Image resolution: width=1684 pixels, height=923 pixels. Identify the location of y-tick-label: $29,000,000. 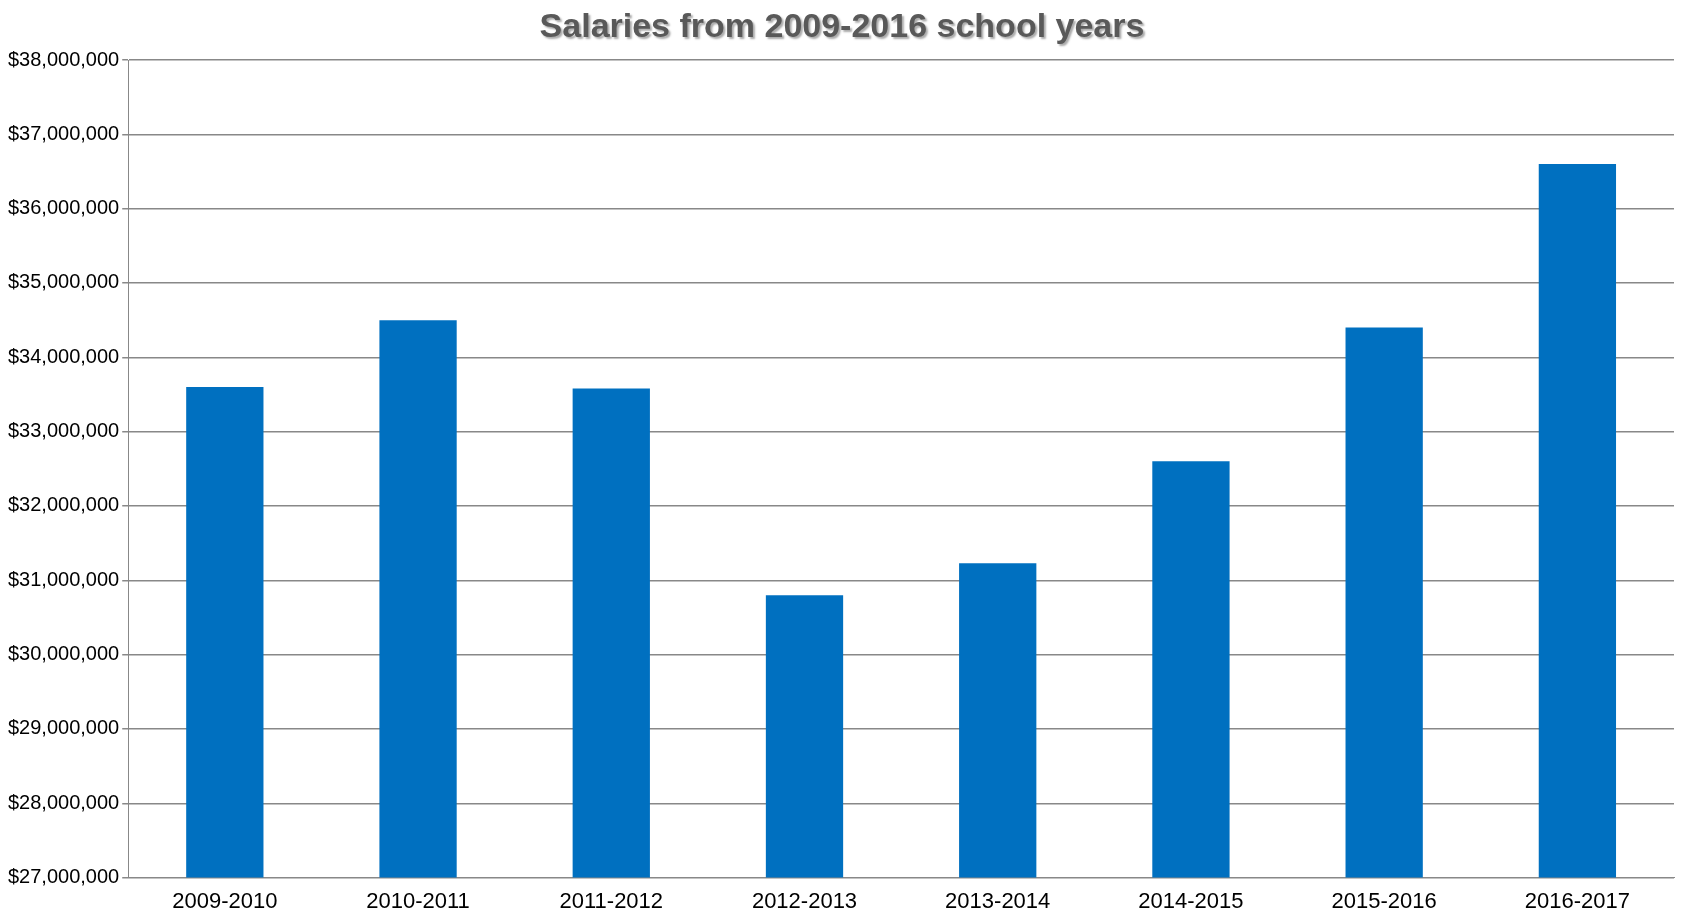
(63, 727).